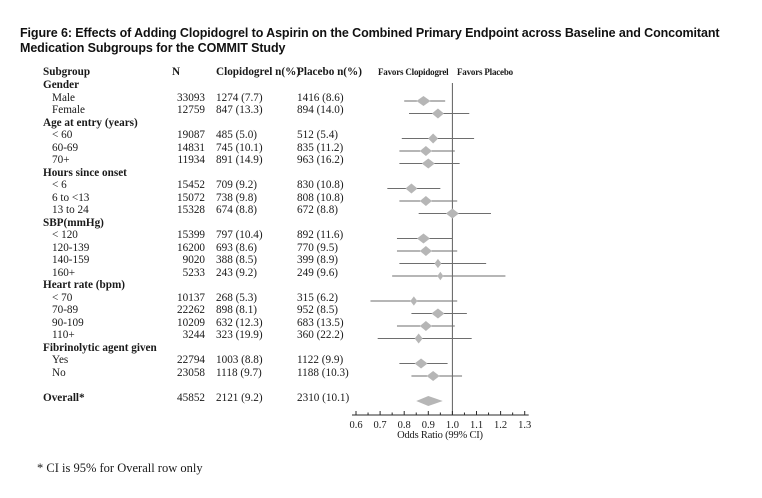  What do you see at coordinates (320, 97) in the screenshot?
I see `placebo-cell: 1416 (8.6)` at bounding box center [320, 97].